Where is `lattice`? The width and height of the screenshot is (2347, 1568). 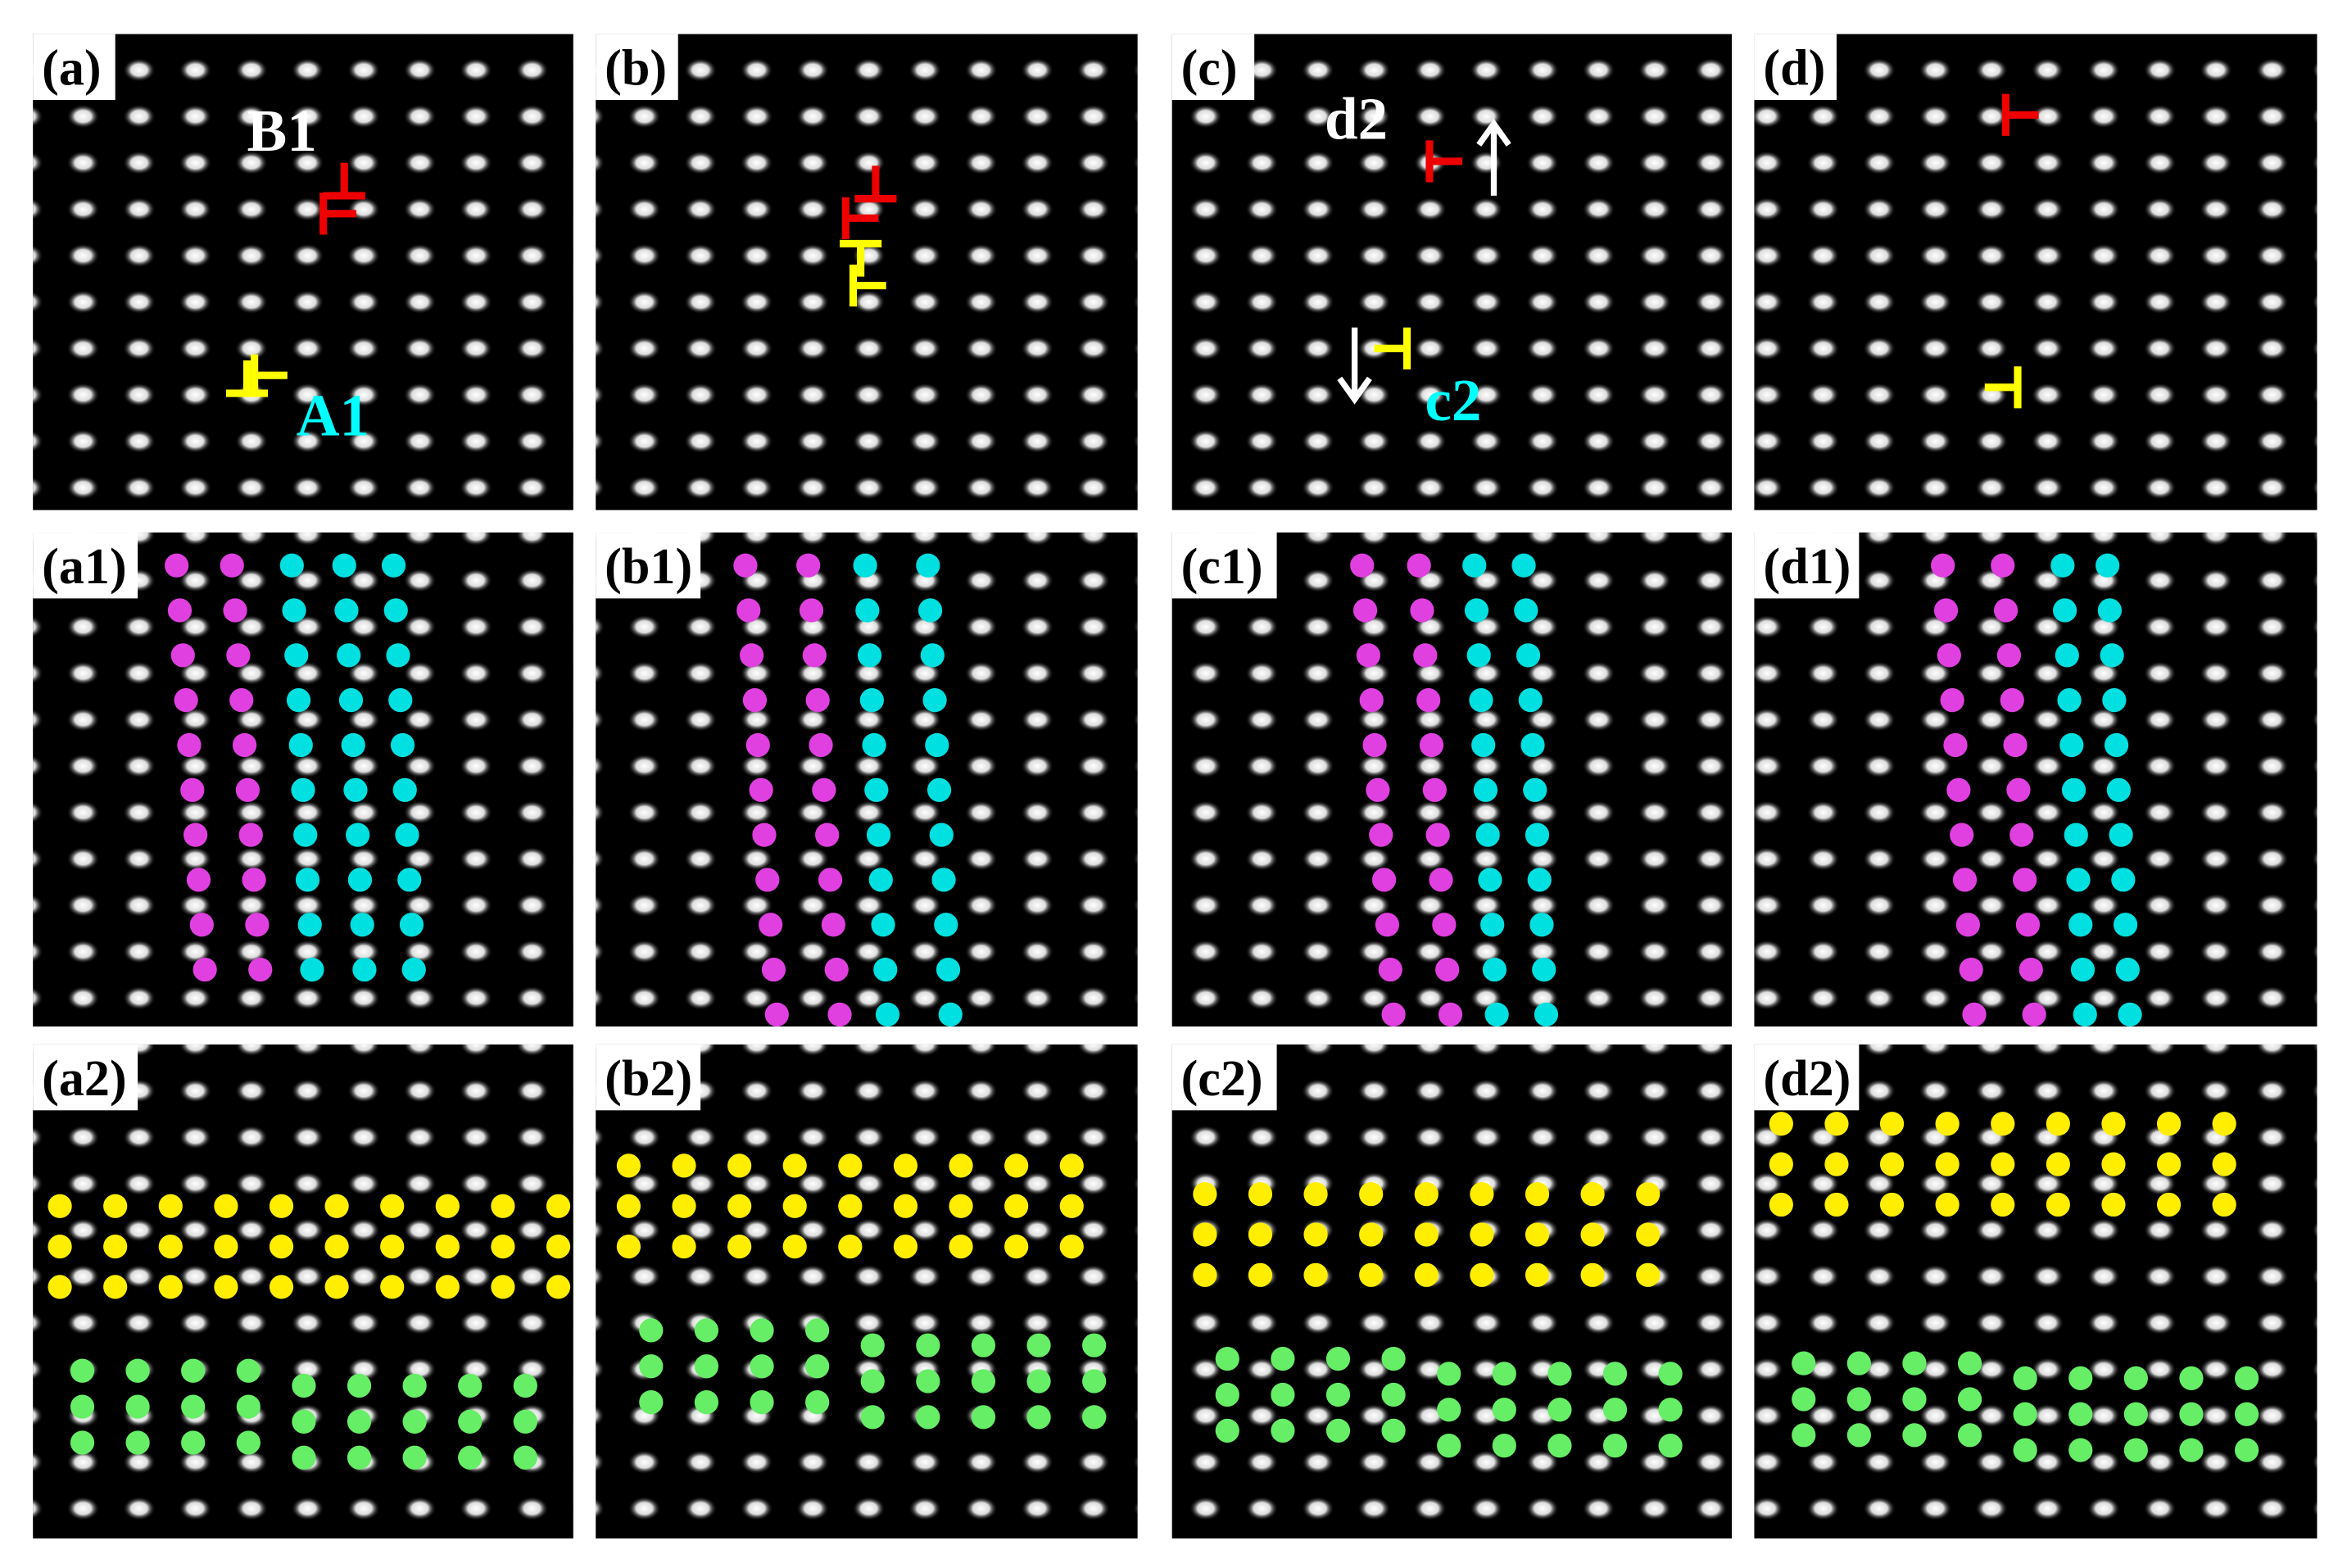
lattice is located at coordinates (867, 272).